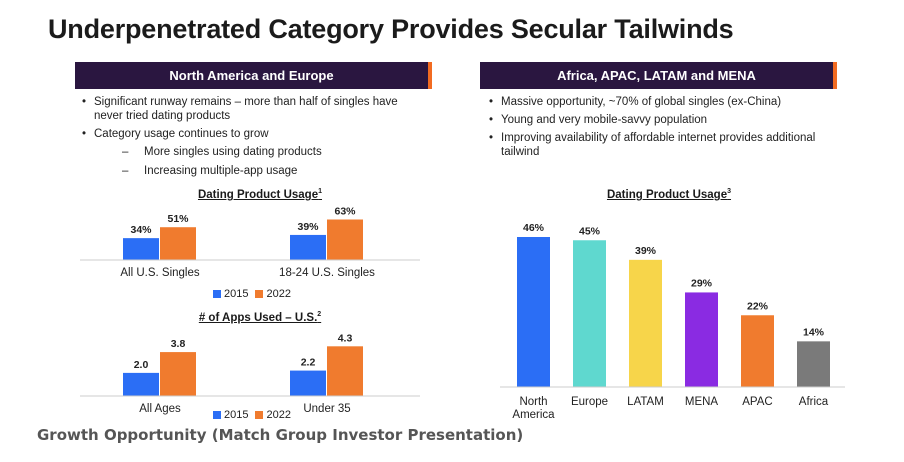 The image size is (904, 462). I want to click on bullet-item: Young and very mobile-savvy population, so click(657, 120).